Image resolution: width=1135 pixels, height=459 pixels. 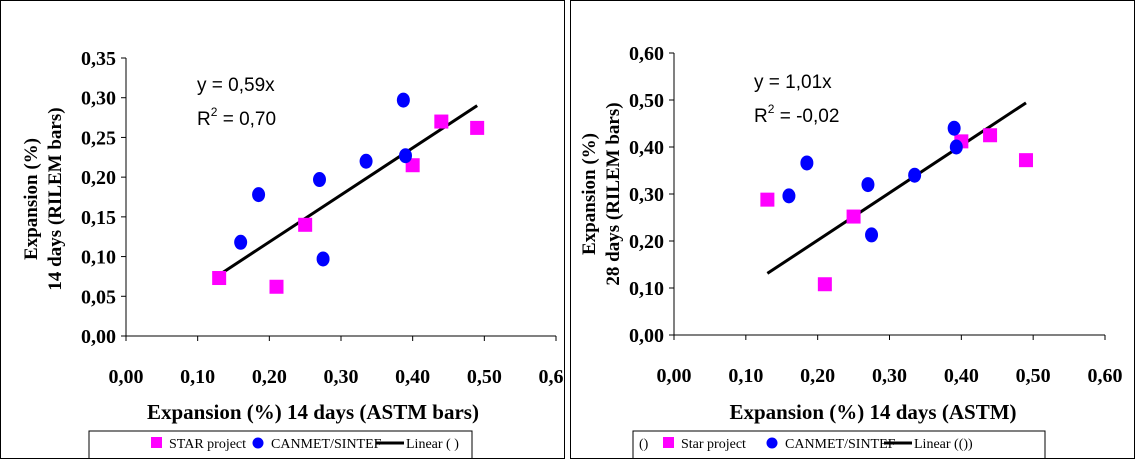 I want to click on r-squared-label: R2 = 0,70, so click(x=236, y=117).